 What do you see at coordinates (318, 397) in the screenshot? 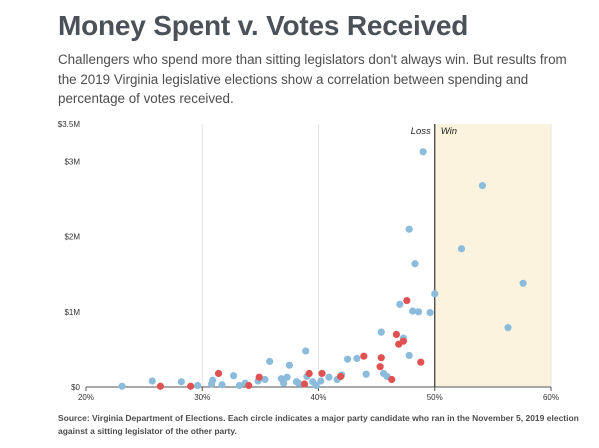
I see `x-tick-label: 40%` at bounding box center [318, 397].